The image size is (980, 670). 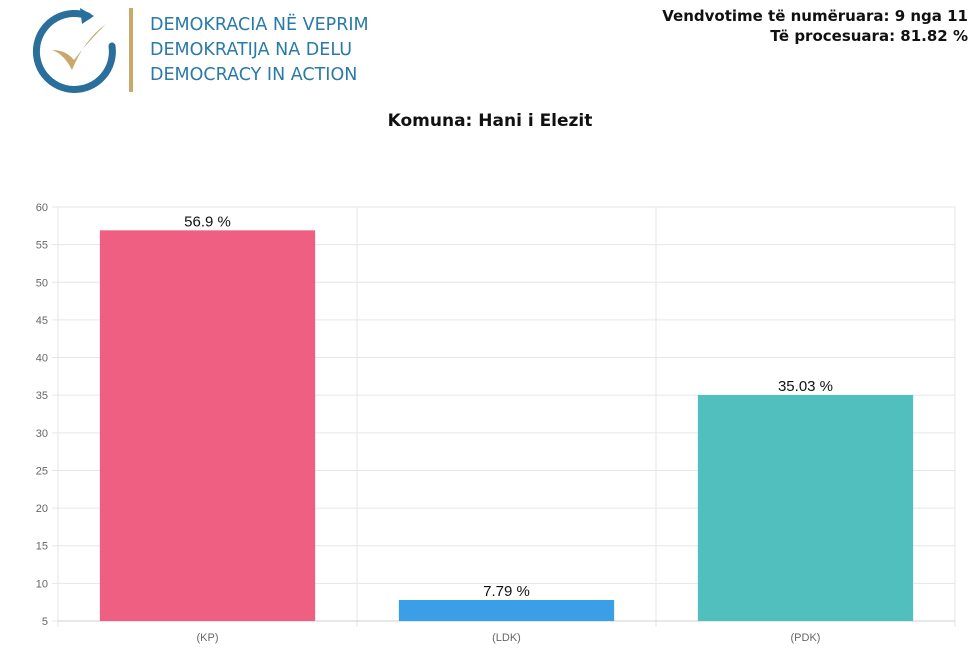 I want to click on chart-title: Komuna: Hani i Elezit, so click(x=490, y=121).